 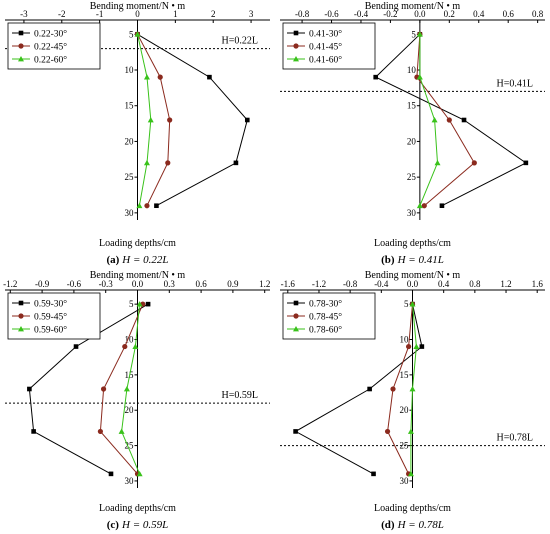 I want to click on y-tick-label: 5, so click(x=131, y=304).